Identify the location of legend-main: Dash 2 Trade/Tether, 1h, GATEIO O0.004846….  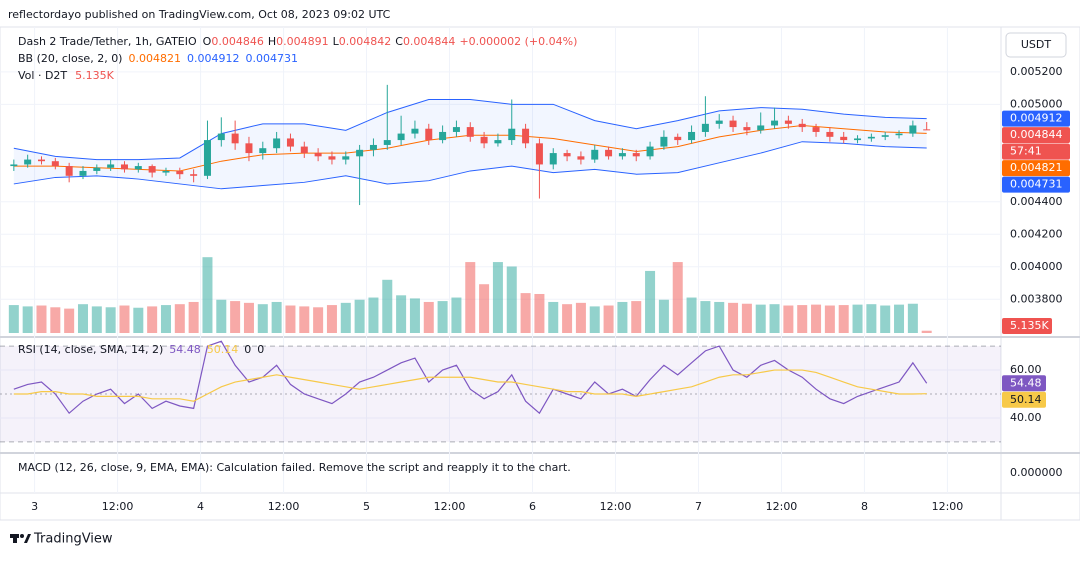
(297, 41).